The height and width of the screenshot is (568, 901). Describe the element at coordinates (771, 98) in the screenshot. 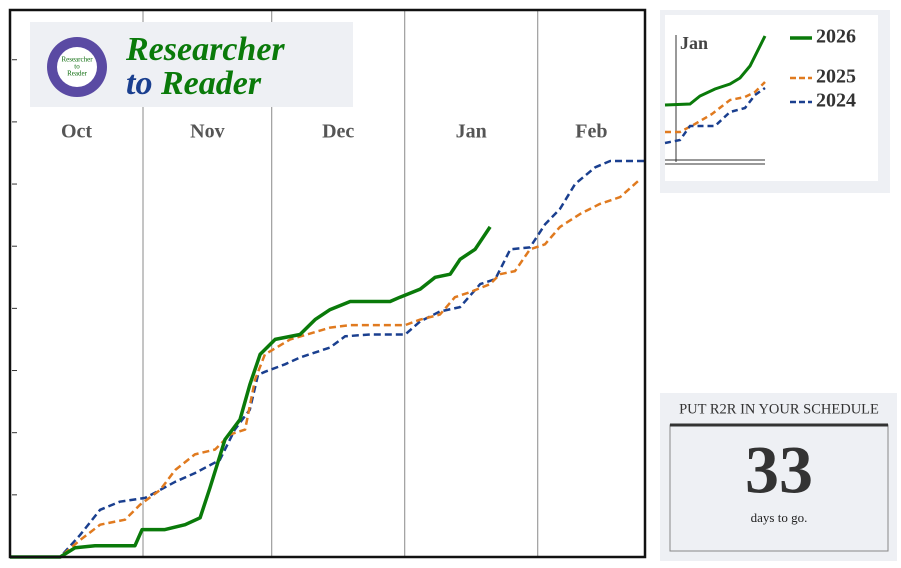

I see `legend-box` at that location.